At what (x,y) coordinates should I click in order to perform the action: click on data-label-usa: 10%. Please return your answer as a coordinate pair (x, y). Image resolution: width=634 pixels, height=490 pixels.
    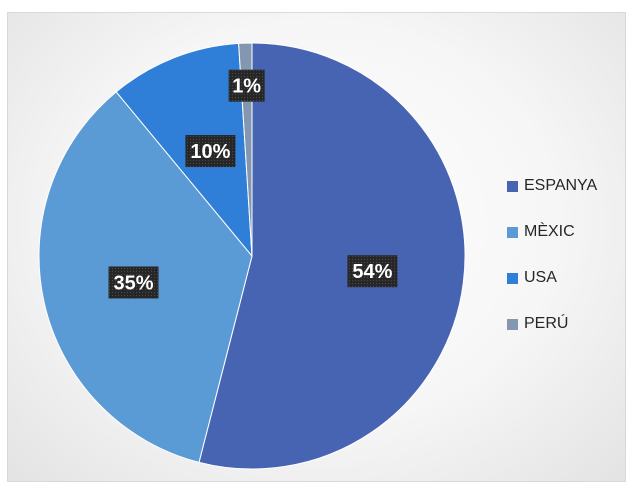
    Looking at the image, I should click on (210, 151).